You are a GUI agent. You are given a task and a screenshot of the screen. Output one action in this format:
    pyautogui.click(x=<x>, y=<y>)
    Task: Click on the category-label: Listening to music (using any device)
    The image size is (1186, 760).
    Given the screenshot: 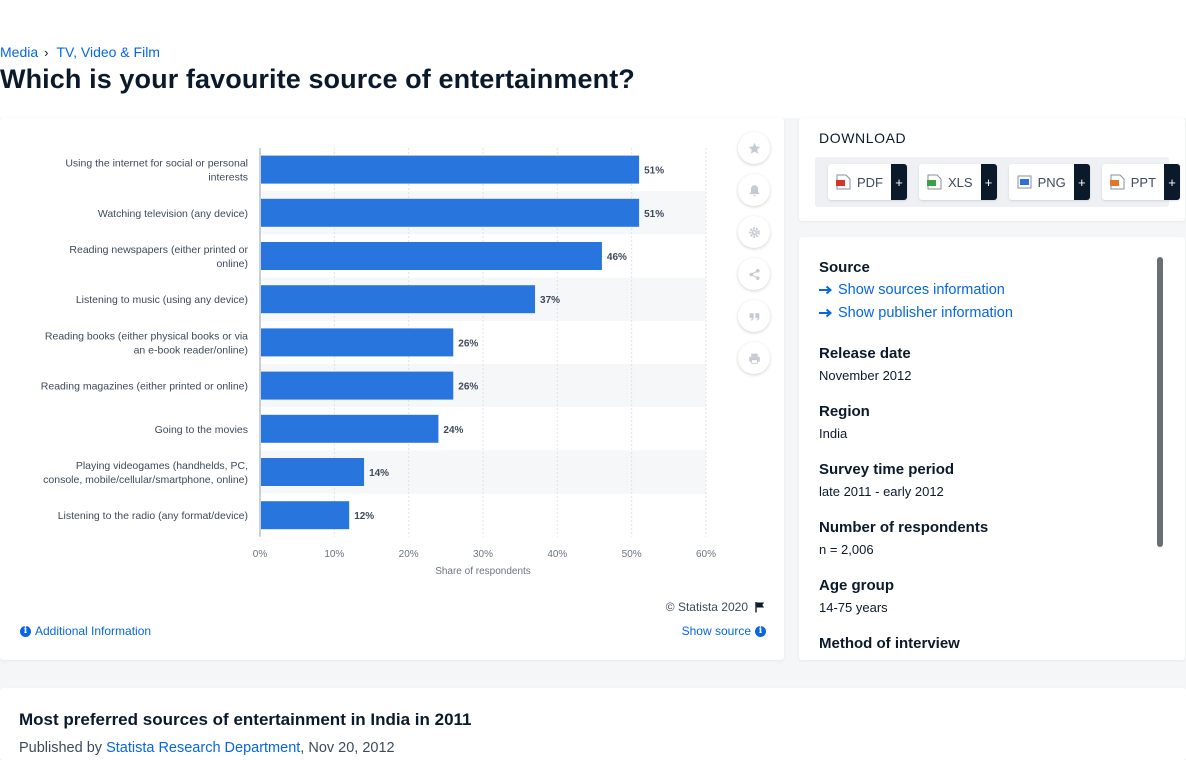 What is the action you would take?
    pyautogui.click(x=162, y=300)
    